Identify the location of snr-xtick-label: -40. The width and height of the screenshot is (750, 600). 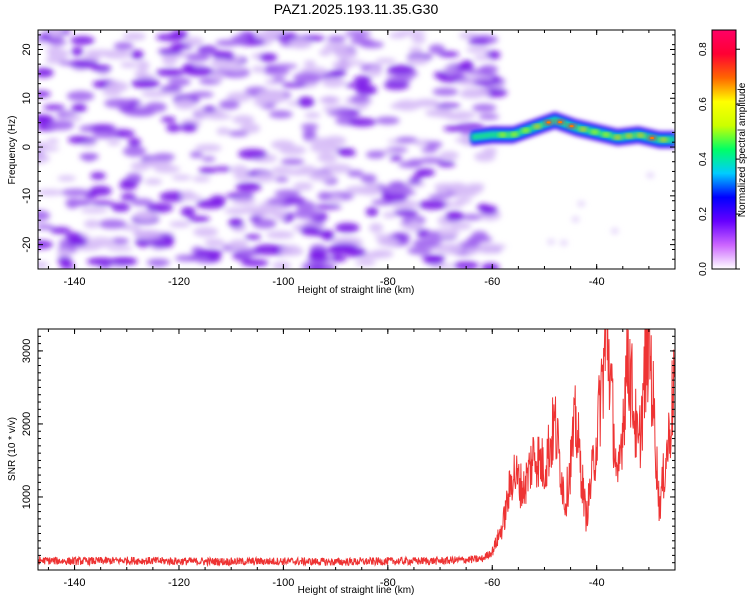
(597, 583).